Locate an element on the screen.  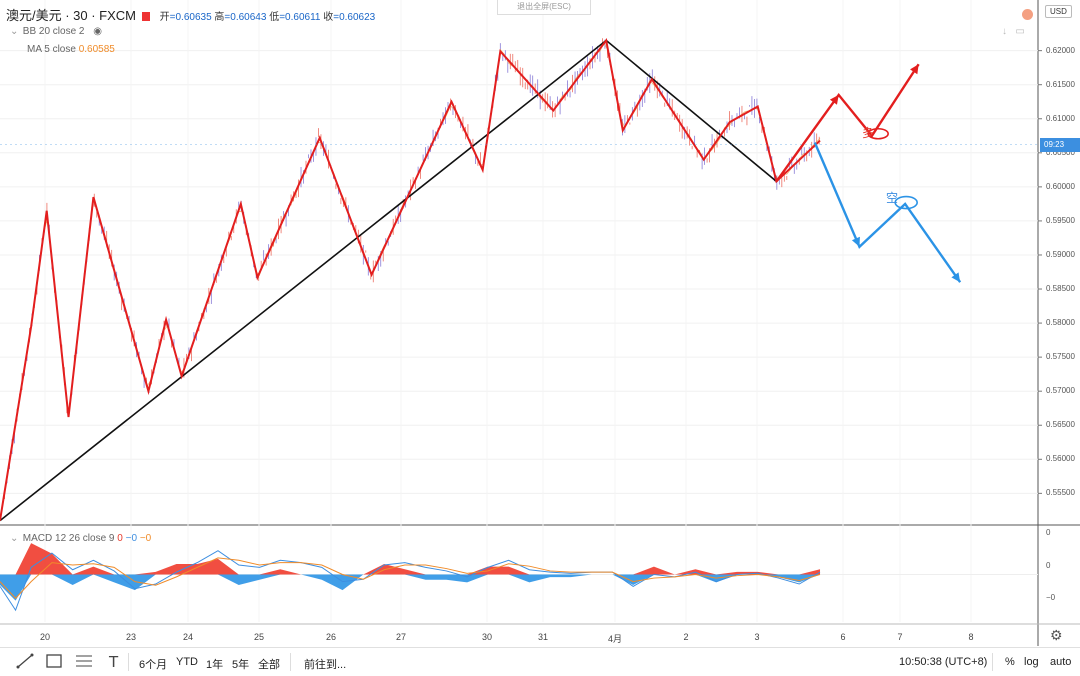
x-tick-label: 20 is located at coordinates (45, 637).